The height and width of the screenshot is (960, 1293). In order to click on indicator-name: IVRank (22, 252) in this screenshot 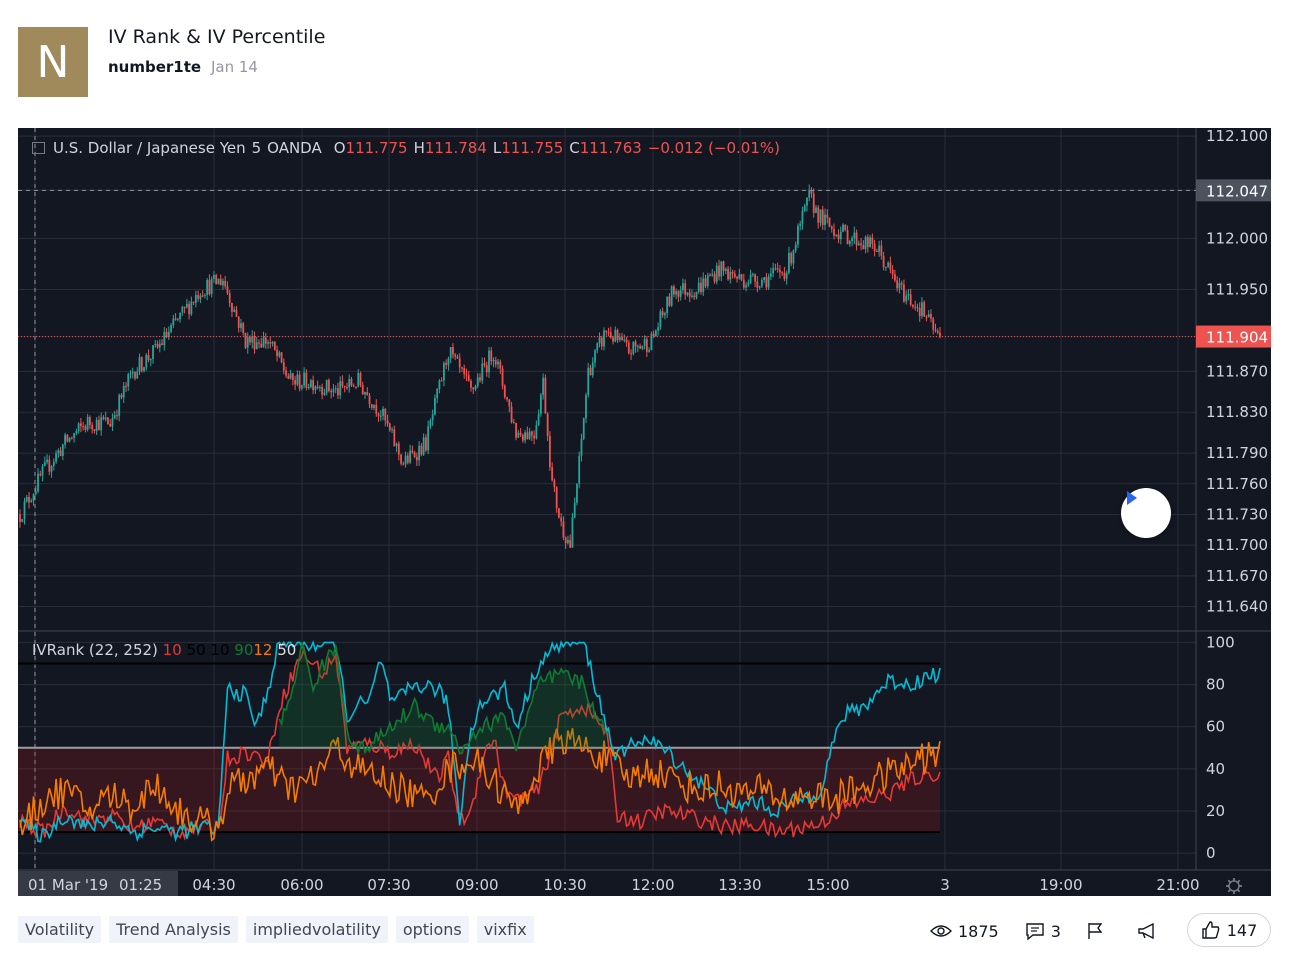, I will do `click(95, 650)`.